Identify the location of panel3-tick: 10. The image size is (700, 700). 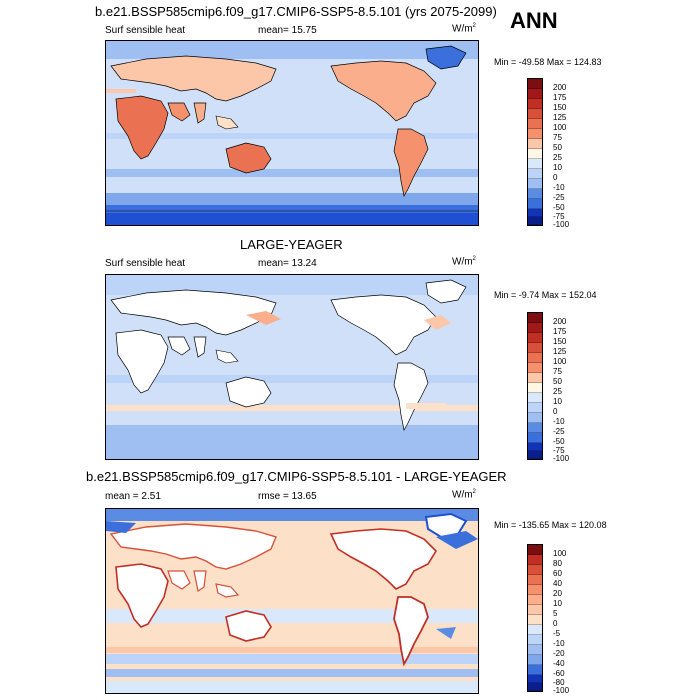
(557, 603).